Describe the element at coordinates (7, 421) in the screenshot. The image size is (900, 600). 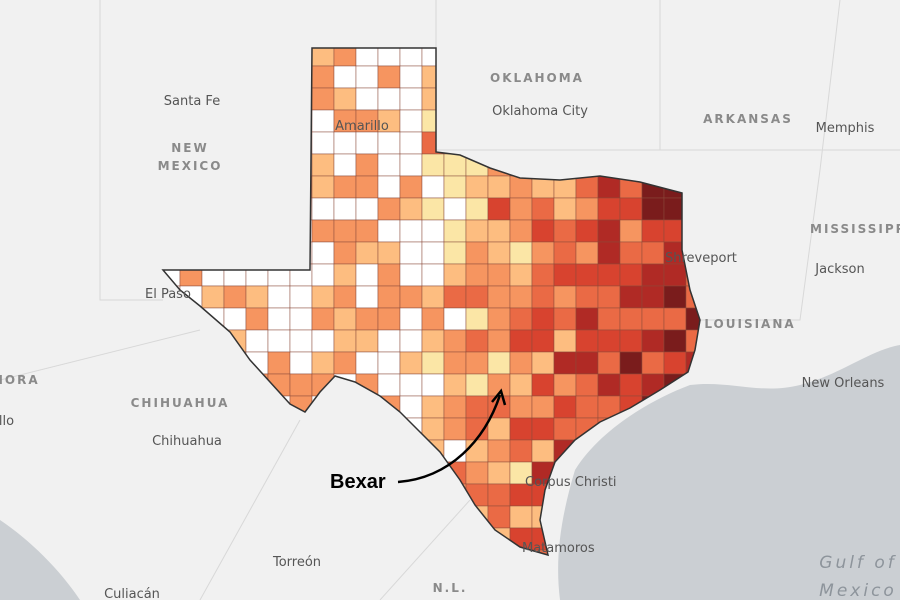
I see `city-label: Hermosillo` at that location.